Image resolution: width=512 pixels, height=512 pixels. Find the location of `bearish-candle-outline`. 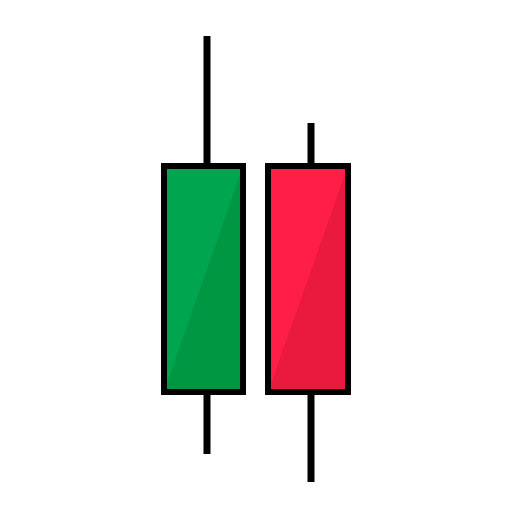

bearish-candle-outline is located at coordinates (308, 279).